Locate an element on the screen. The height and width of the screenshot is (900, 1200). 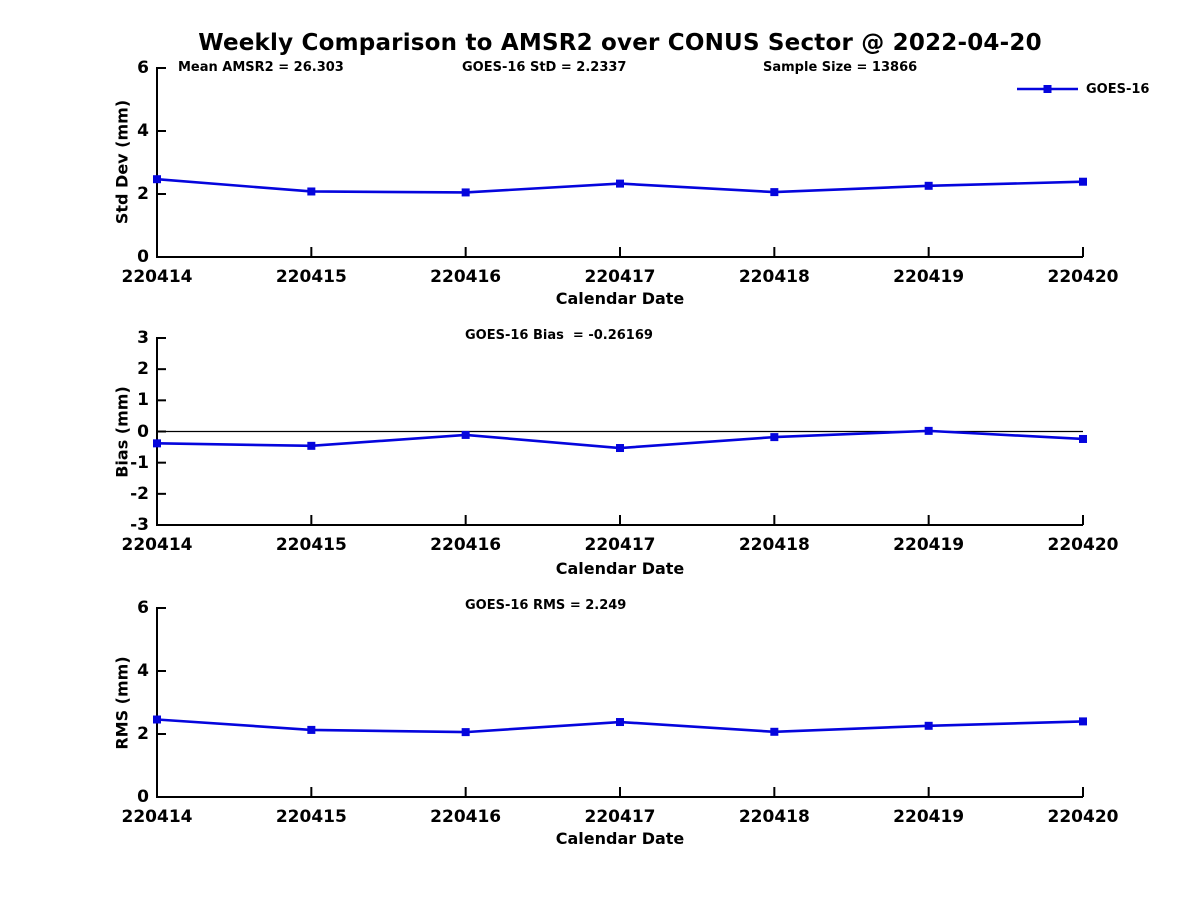
rms-x-tick-label: 220417 is located at coordinates (620, 817).